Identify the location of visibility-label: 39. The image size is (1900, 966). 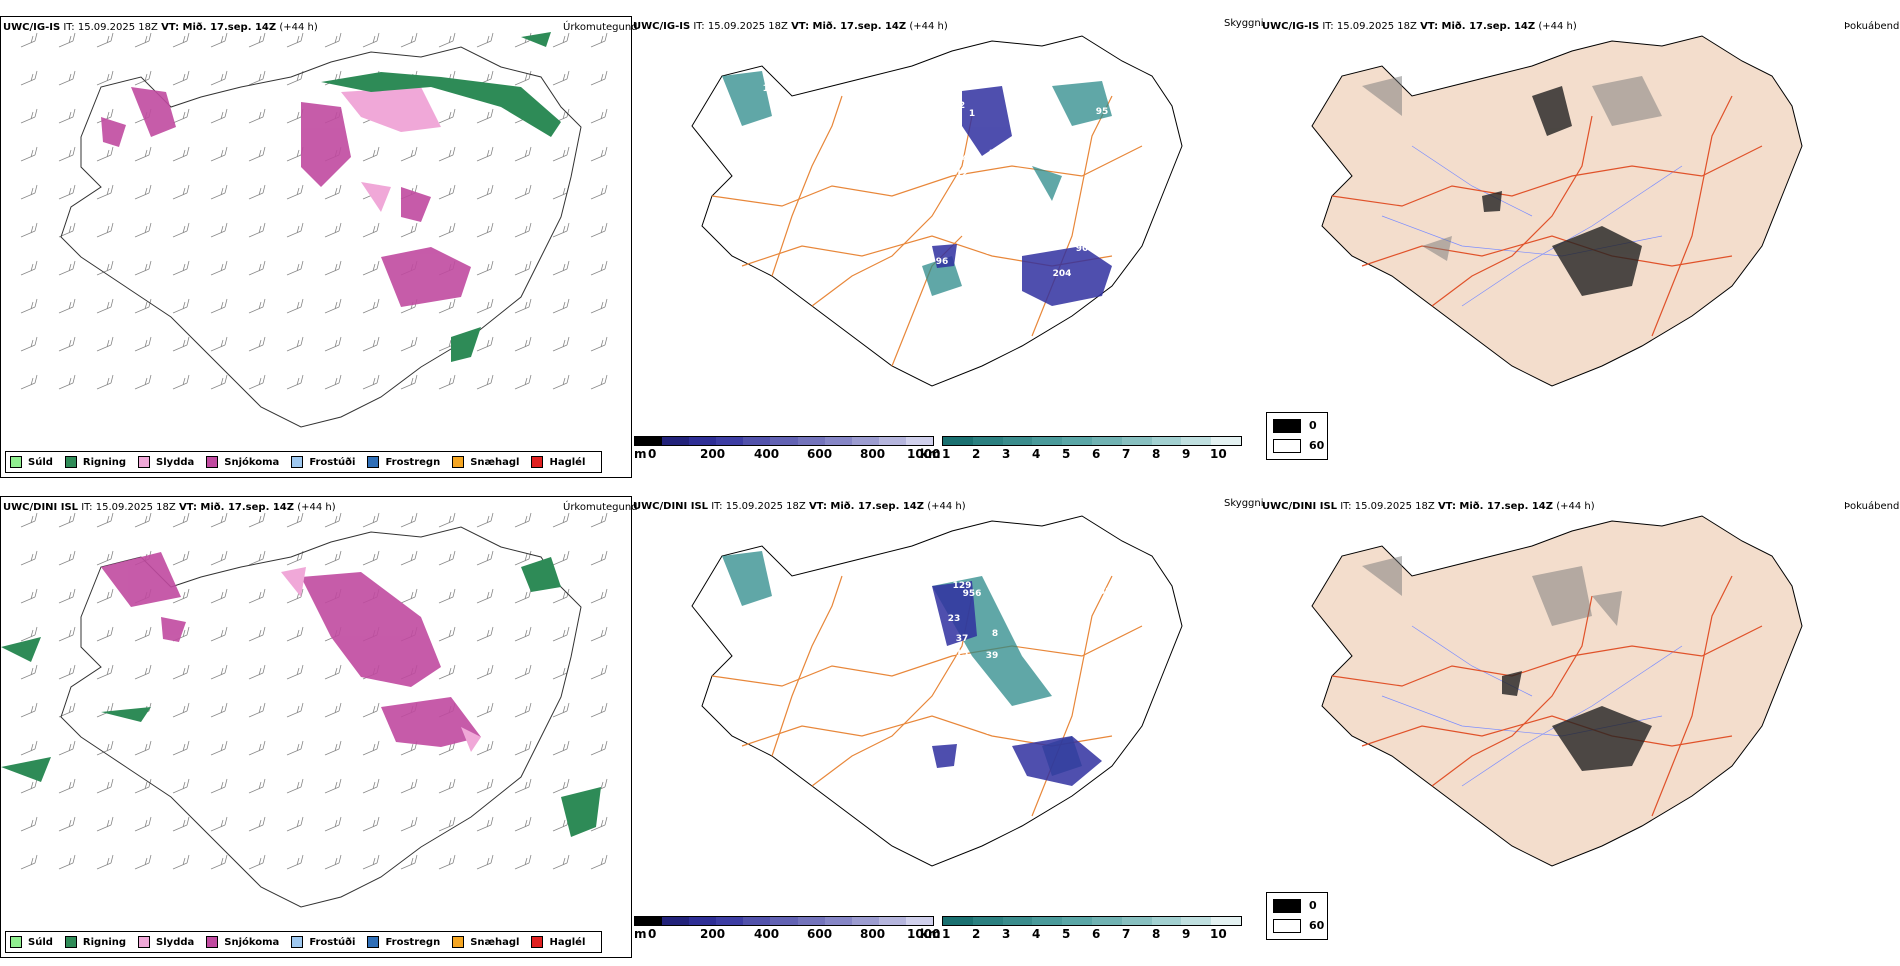
(992, 656).